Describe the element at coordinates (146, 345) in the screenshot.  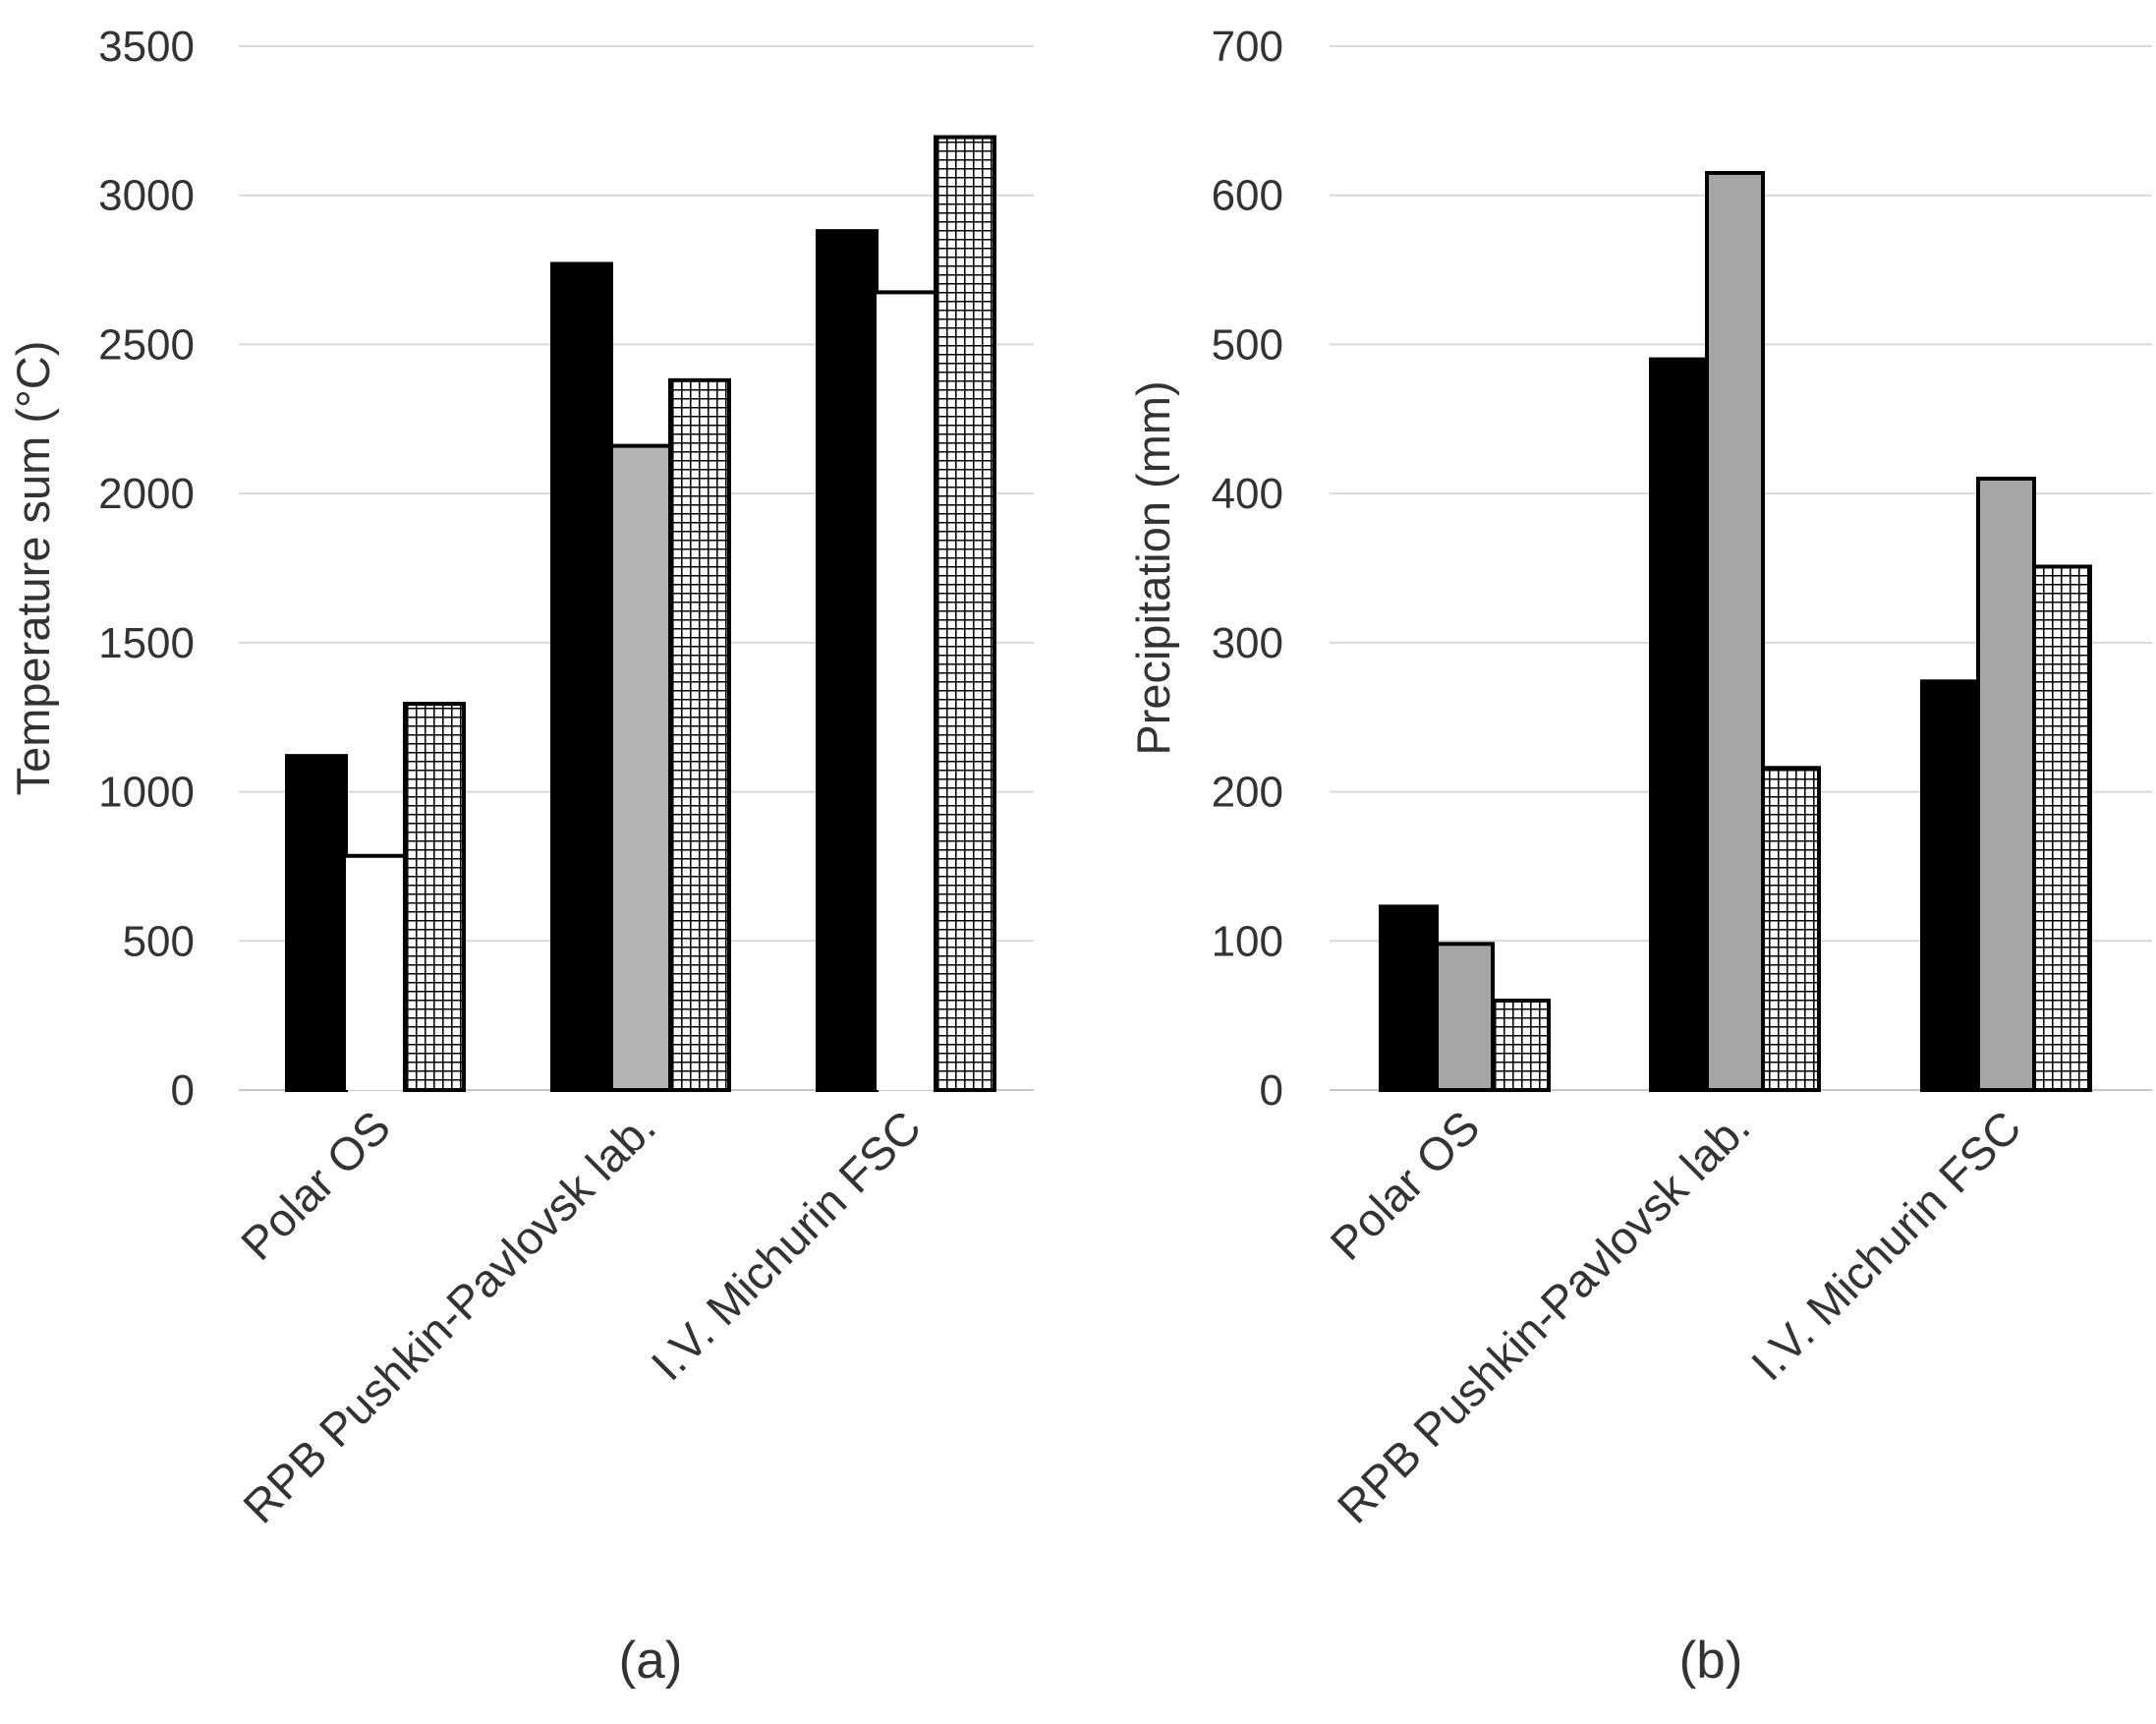
I see `y-tick-label: 2500` at that location.